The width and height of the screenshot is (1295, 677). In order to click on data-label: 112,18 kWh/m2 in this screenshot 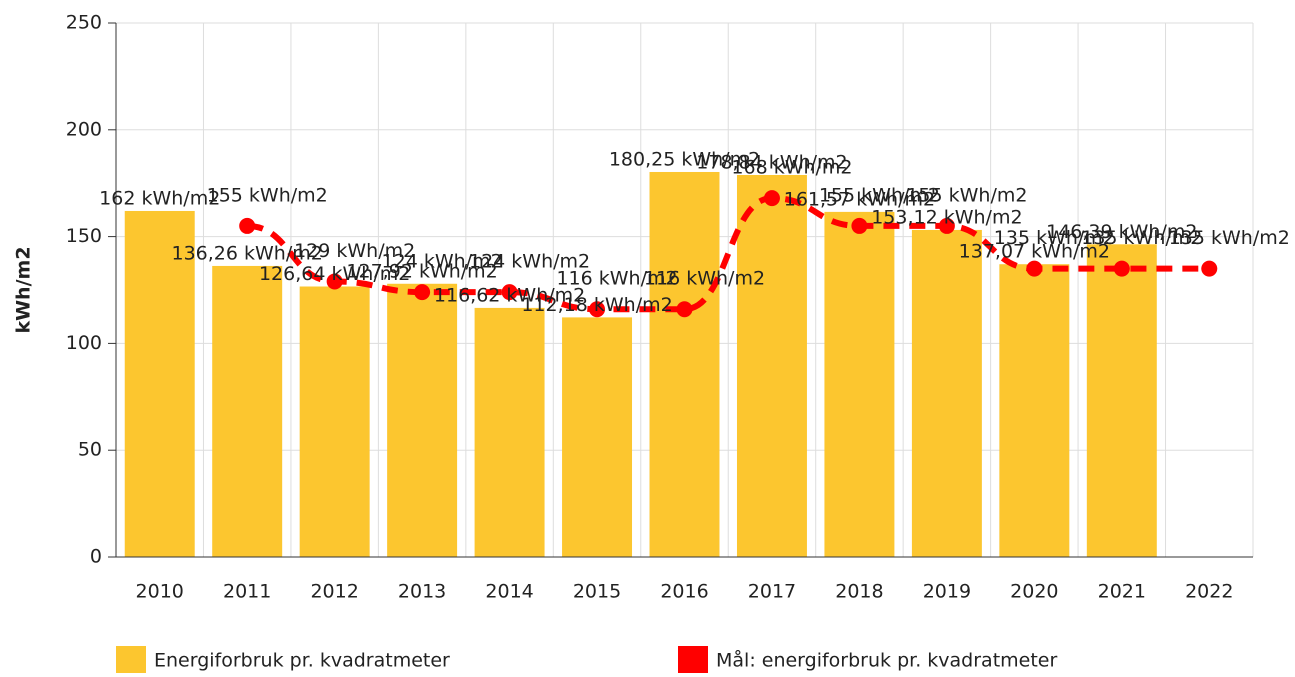, I will do `click(596, 305)`.